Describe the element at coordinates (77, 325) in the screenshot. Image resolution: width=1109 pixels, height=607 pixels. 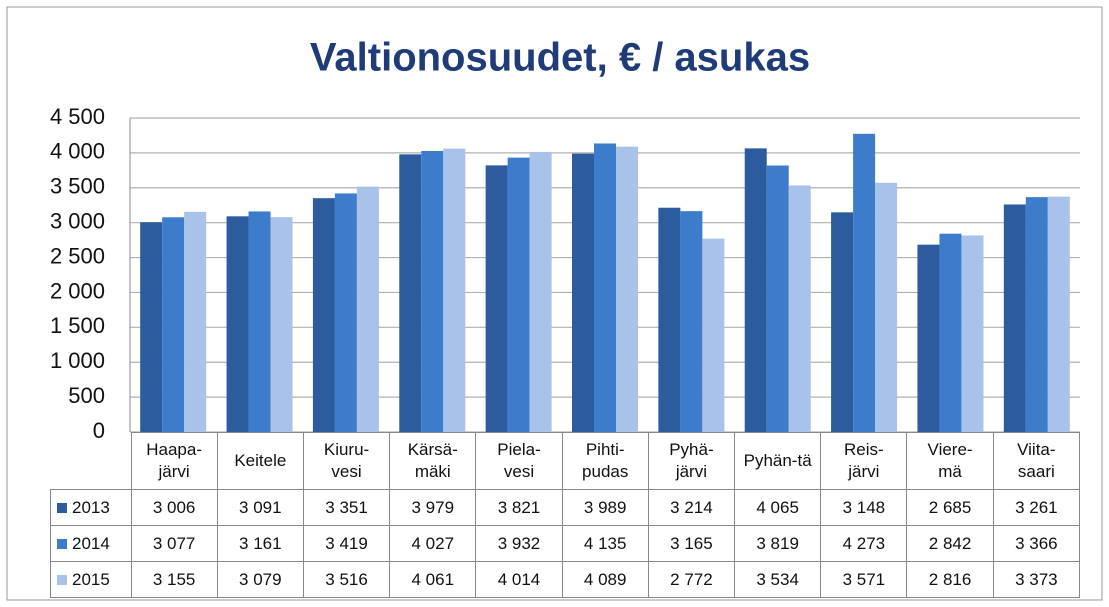
I see `y-tick-label: 1 500` at that location.